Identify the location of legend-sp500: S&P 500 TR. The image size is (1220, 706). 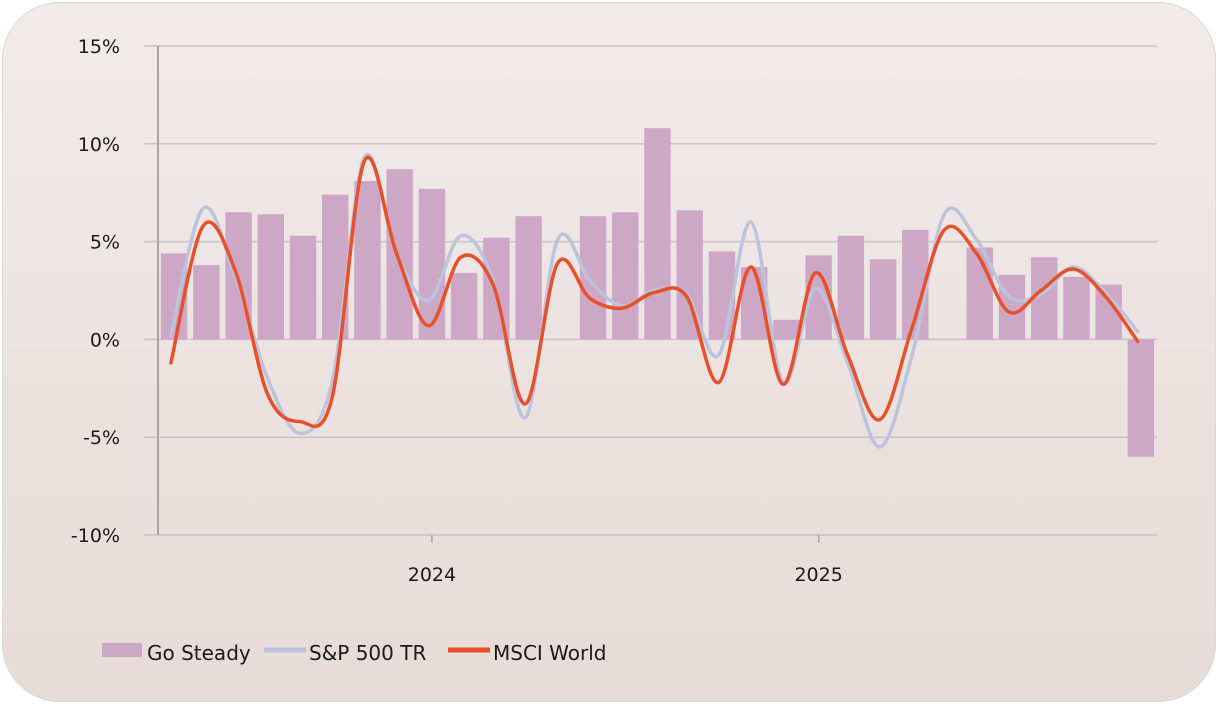
(345, 653).